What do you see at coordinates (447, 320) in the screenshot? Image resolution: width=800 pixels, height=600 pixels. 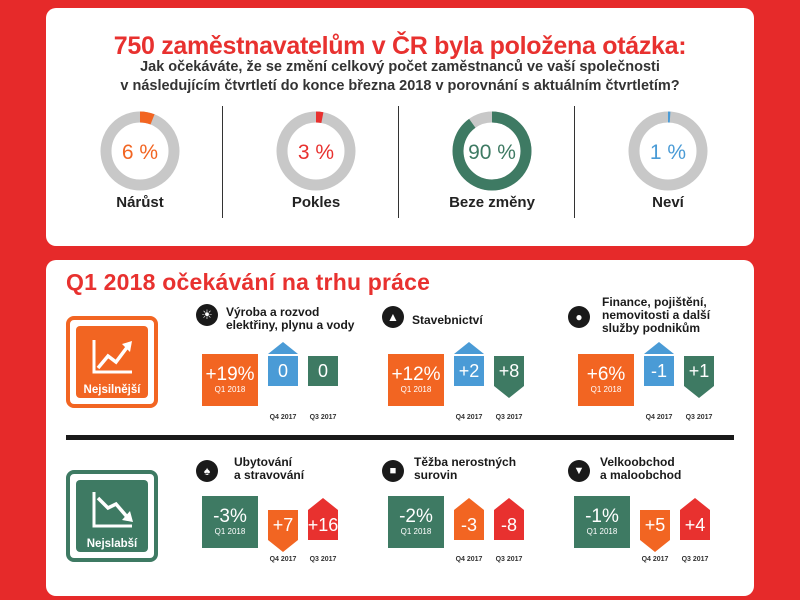 I see `sector-name: Stavebnictví` at bounding box center [447, 320].